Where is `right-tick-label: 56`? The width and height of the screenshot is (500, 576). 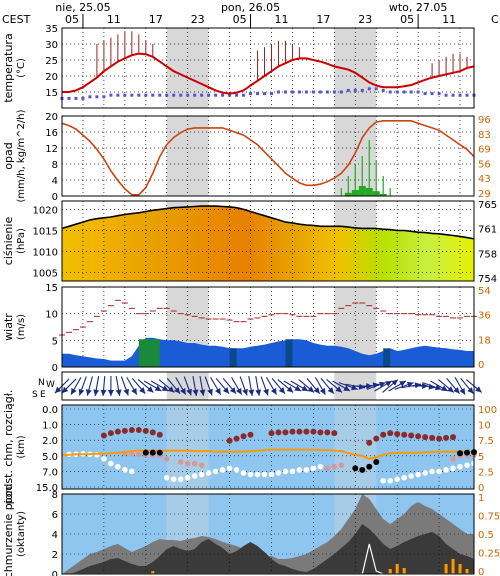 right-tick-label: 56 is located at coordinates (484, 164).